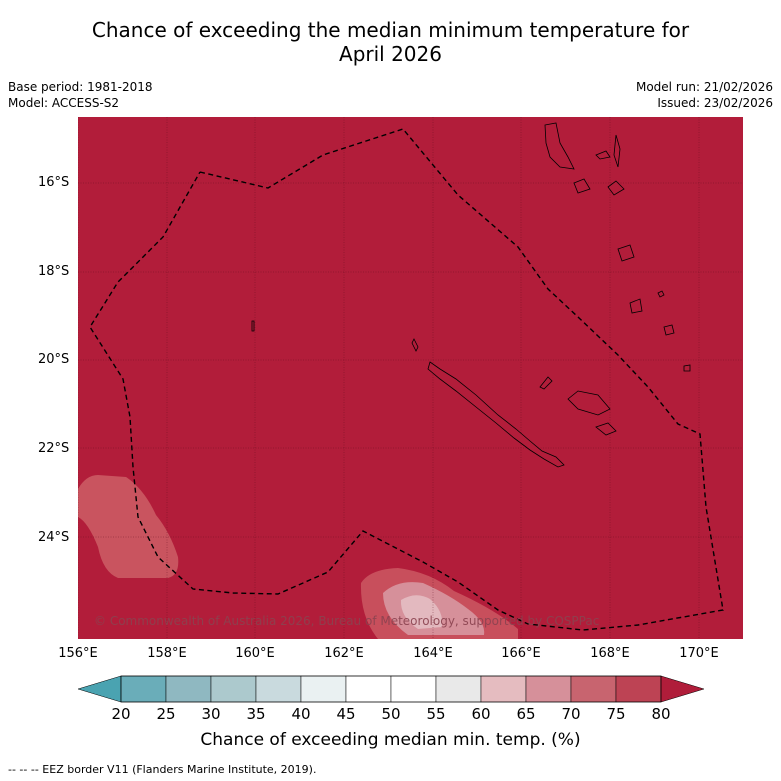  Describe the element at coordinates (582, 186) in the screenshot. I see `island-malakula` at that location.